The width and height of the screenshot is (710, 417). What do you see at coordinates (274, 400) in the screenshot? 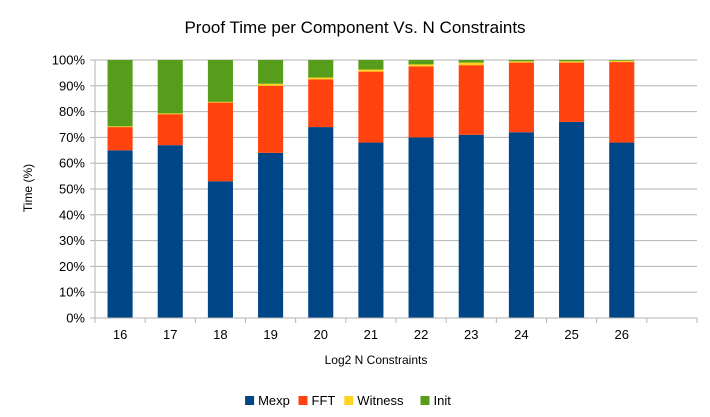
I see `legend-label-mexp: Mexp` at bounding box center [274, 400].